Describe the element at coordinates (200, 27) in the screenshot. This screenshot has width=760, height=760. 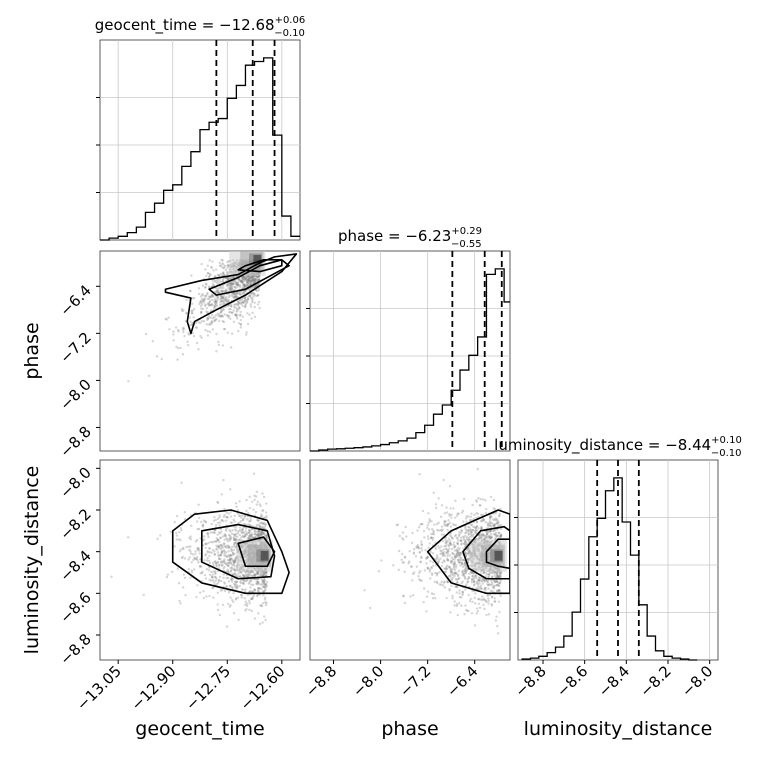
I see `geocent_time-title: geocent_time = −12.68+0.06 −0.10` at that location.